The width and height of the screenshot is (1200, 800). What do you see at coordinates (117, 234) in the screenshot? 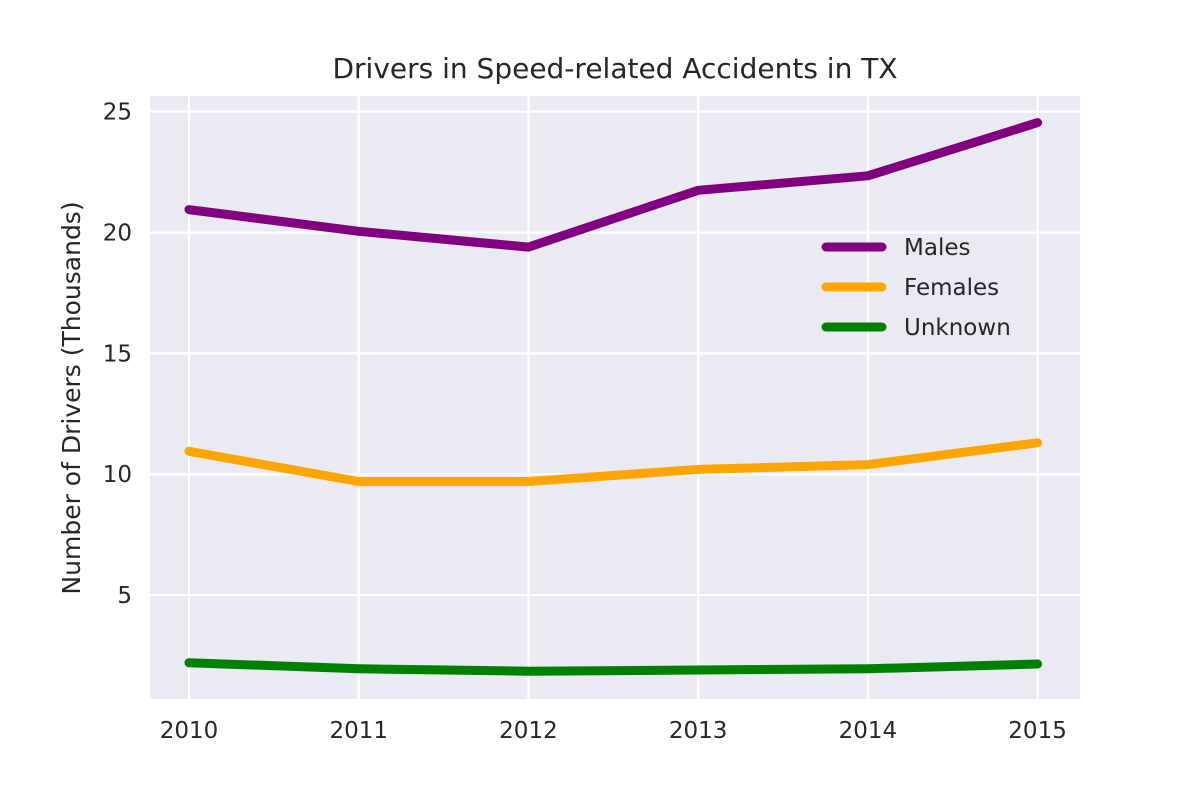
I see `y-tick-label: 20` at bounding box center [117, 234].